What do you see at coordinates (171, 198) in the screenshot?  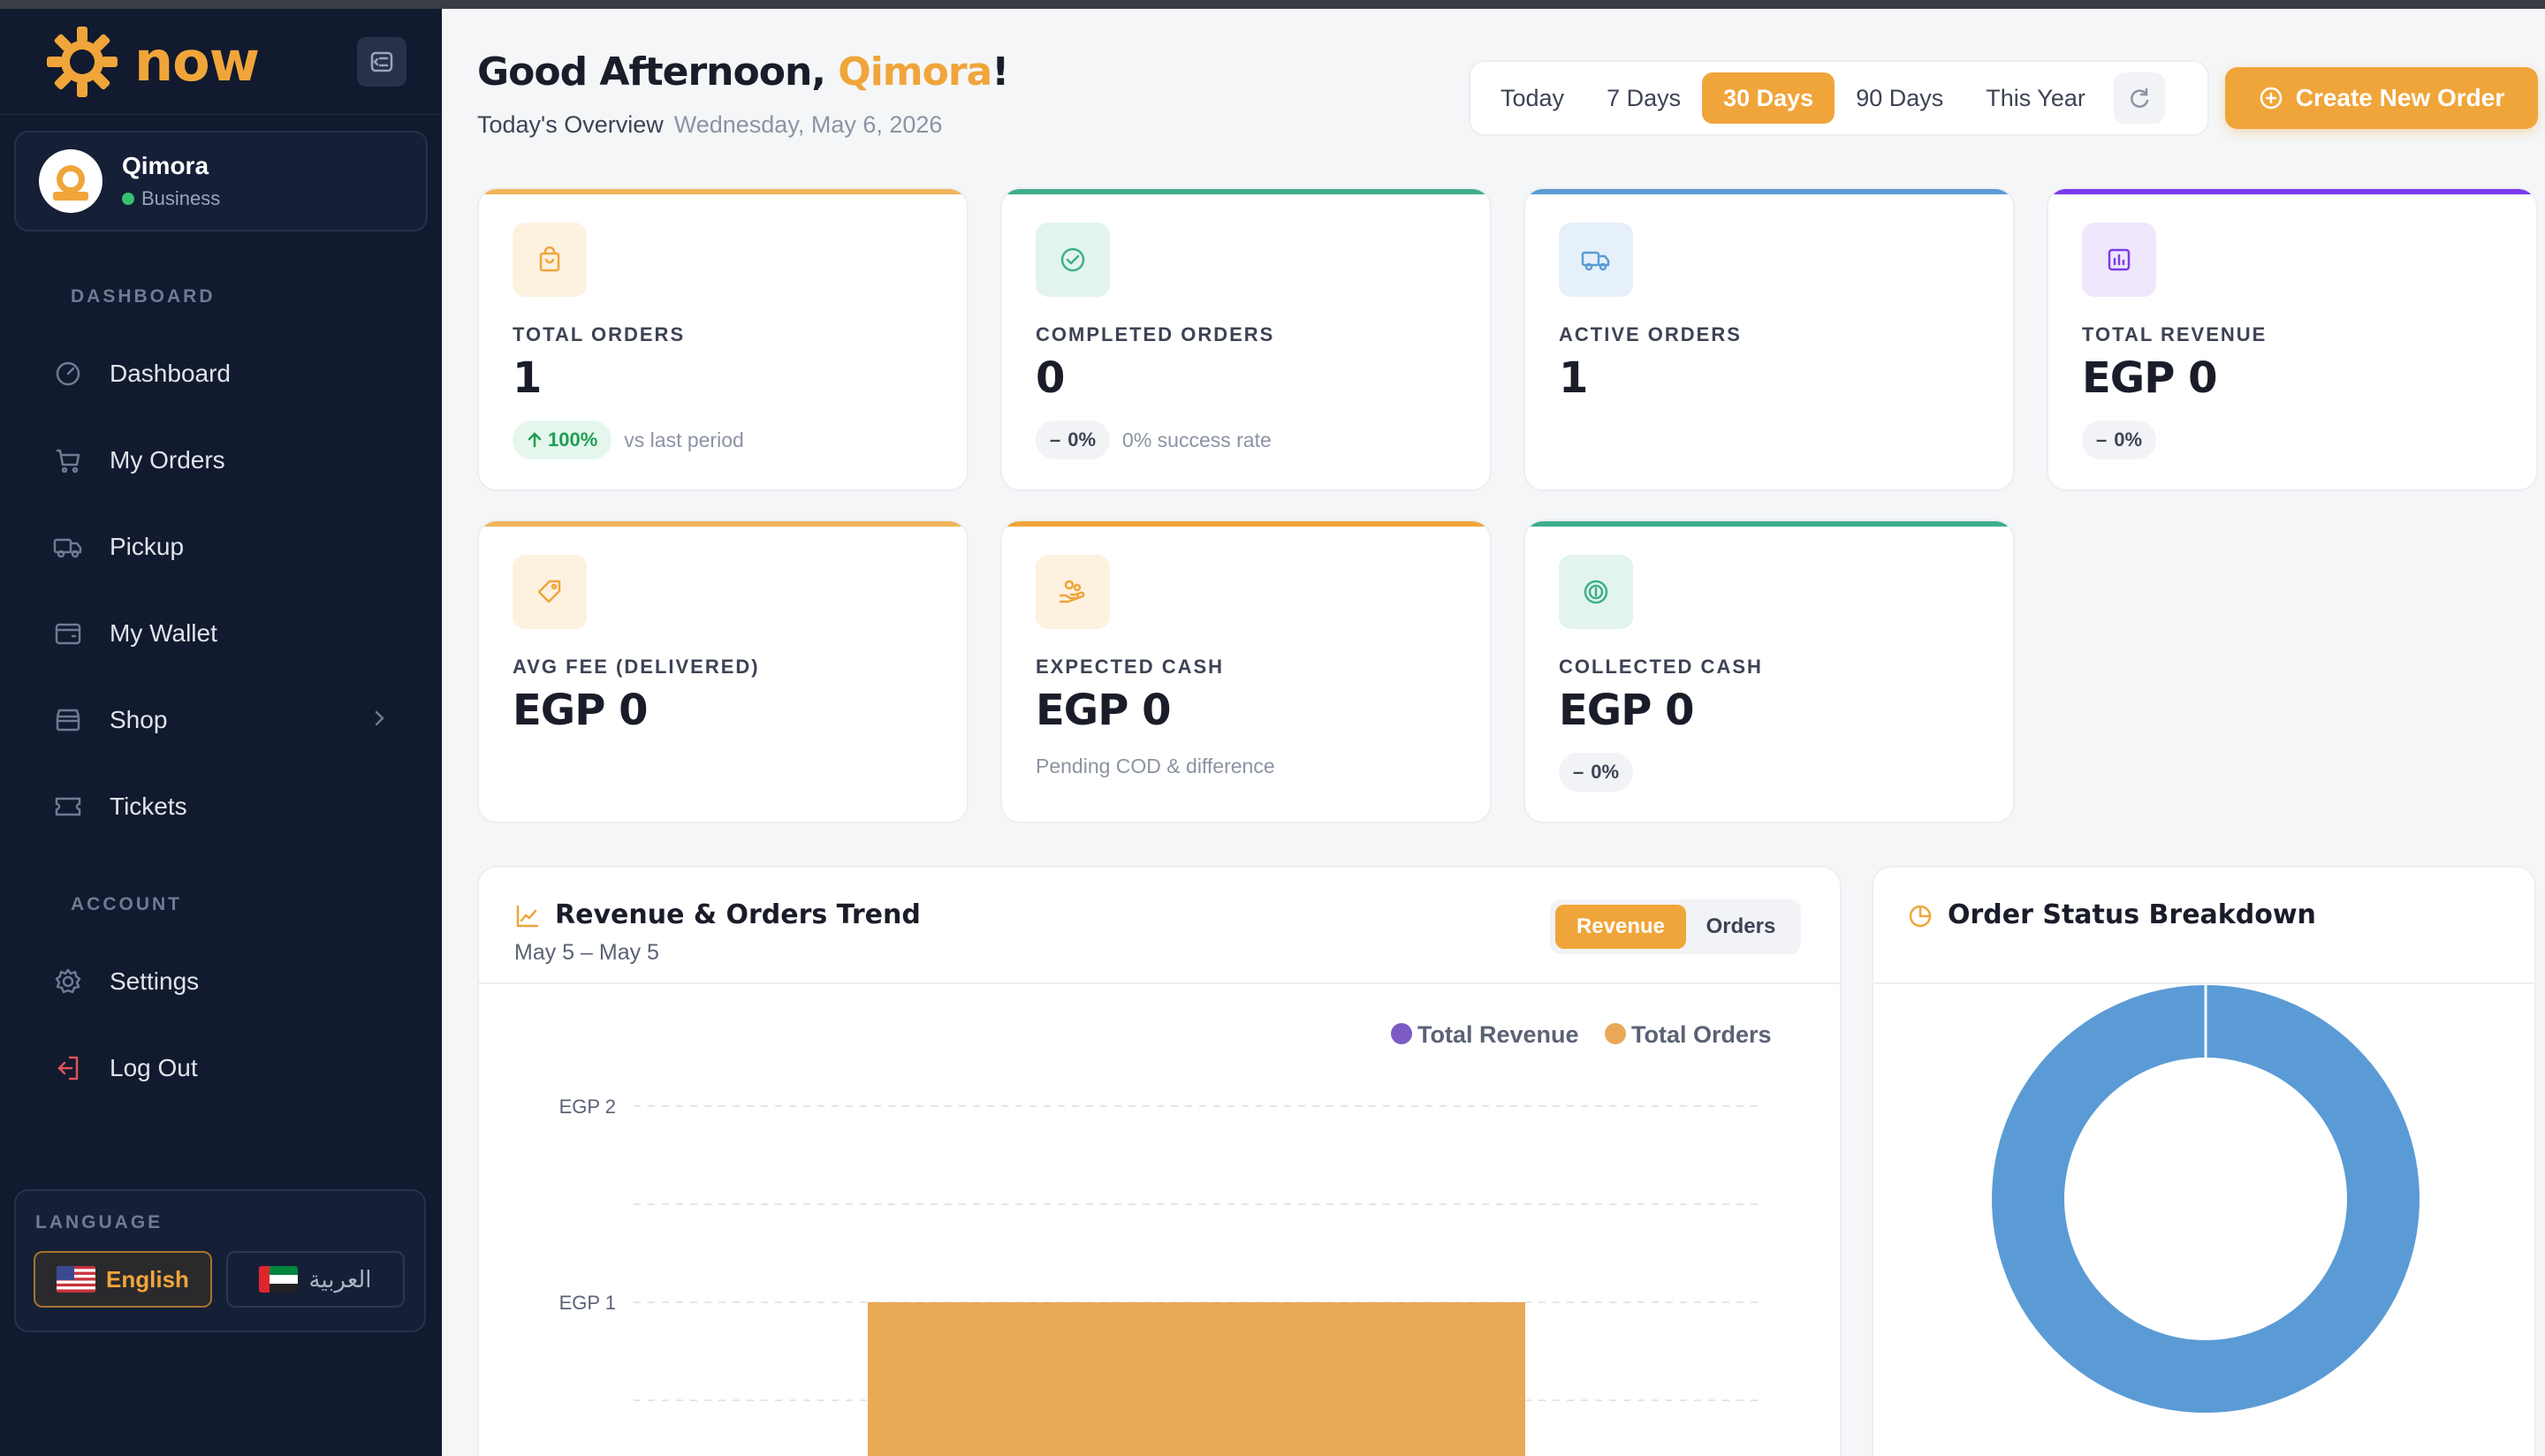 I see `profile-role: Business` at bounding box center [171, 198].